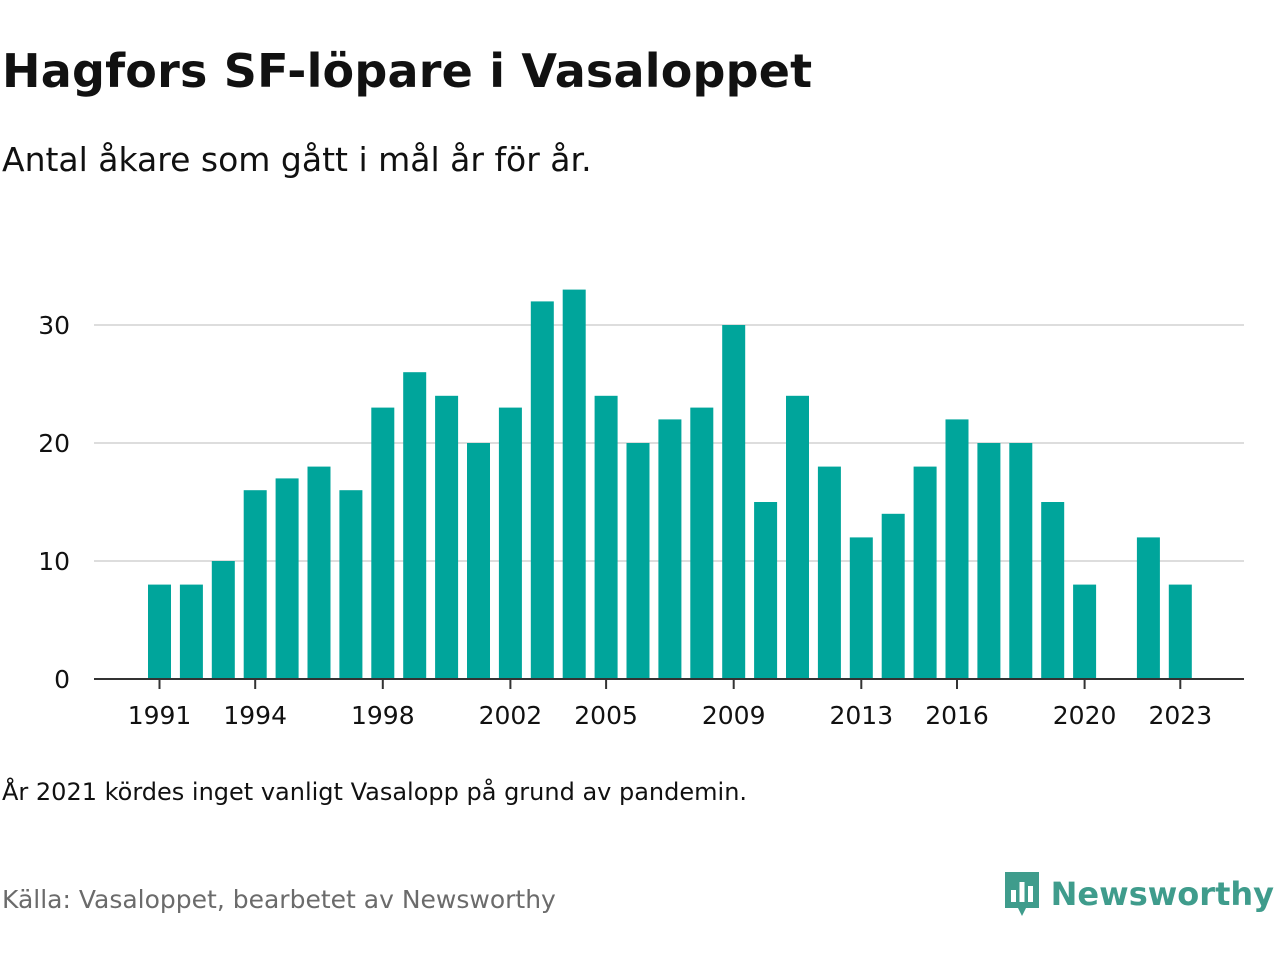 The image size is (1280, 960). What do you see at coordinates (670, 704) in the screenshot?
I see `x-axis-ticks: 1991 1994 1998 2002 2005 2009 2013 2016 2020 2023` at bounding box center [670, 704].